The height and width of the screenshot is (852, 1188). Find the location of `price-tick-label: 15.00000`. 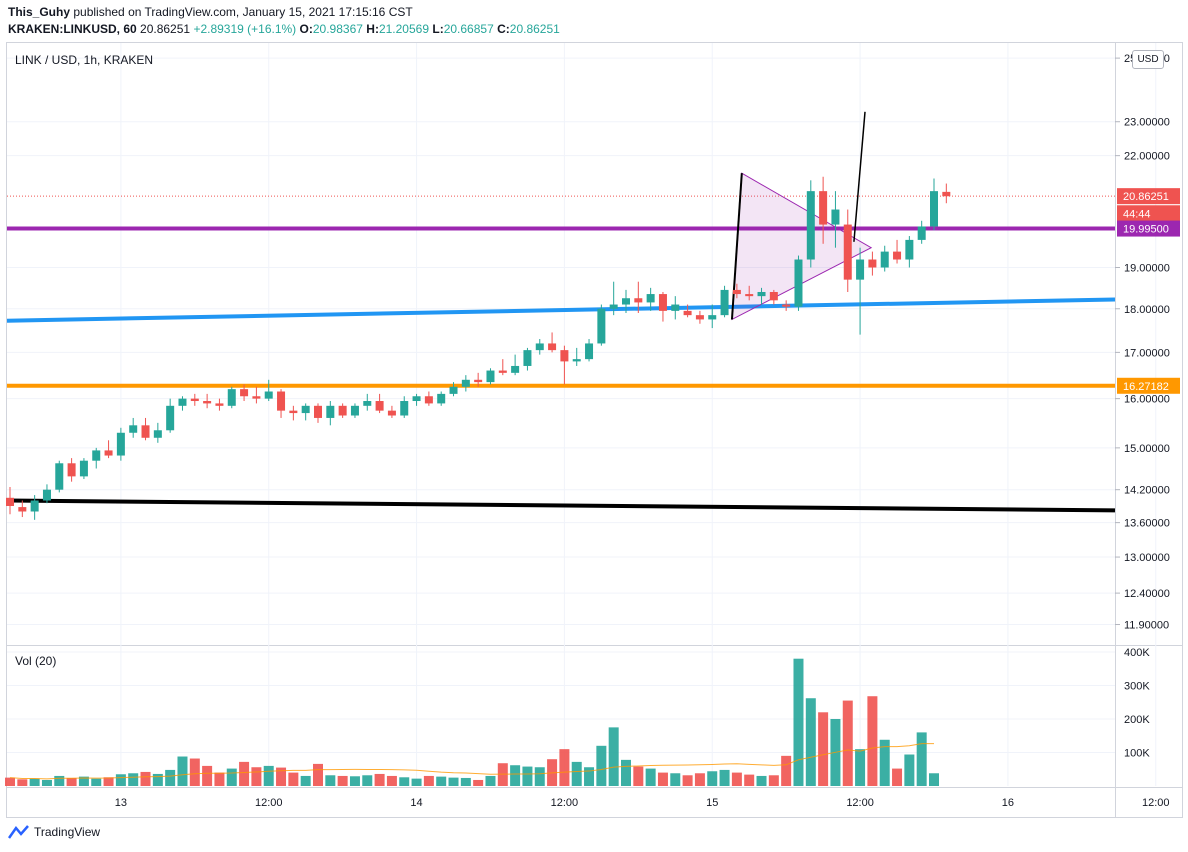

price-tick-label: 15.00000 is located at coordinates (1147, 449).